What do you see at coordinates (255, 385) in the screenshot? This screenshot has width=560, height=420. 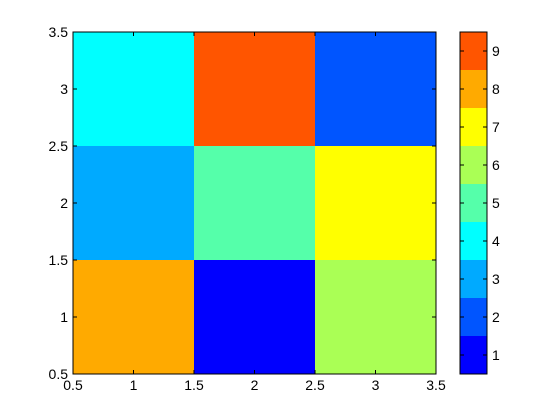 I see `x-tick-label: 2` at bounding box center [255, 385].